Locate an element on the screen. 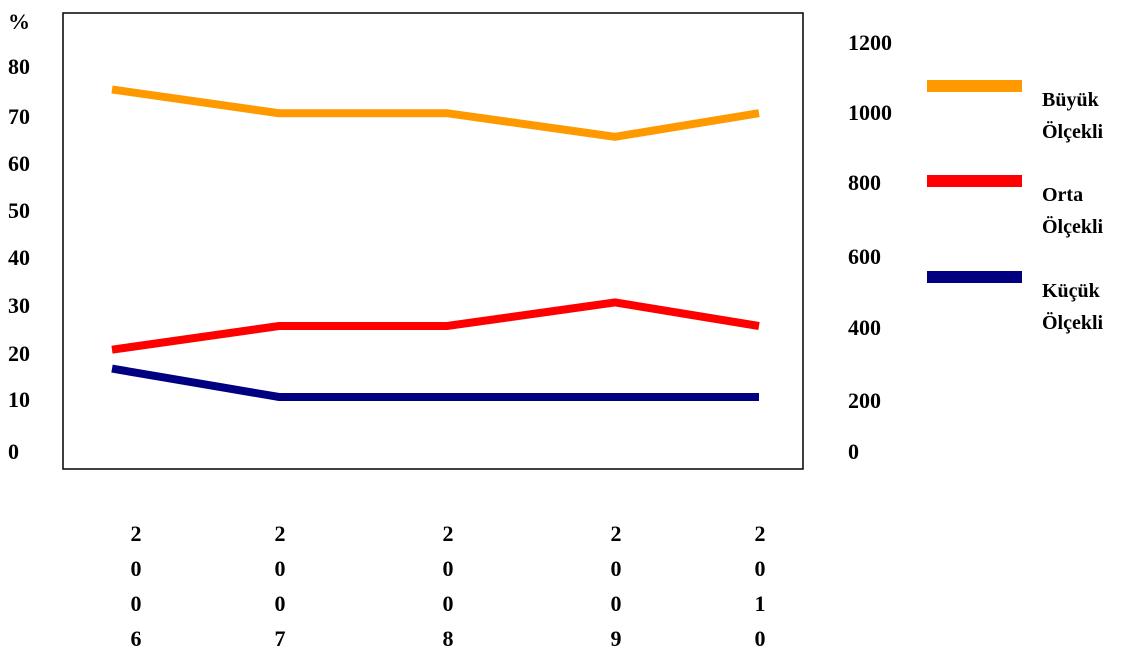  x-tick-label: 1 is located at coordinates (760, 603).